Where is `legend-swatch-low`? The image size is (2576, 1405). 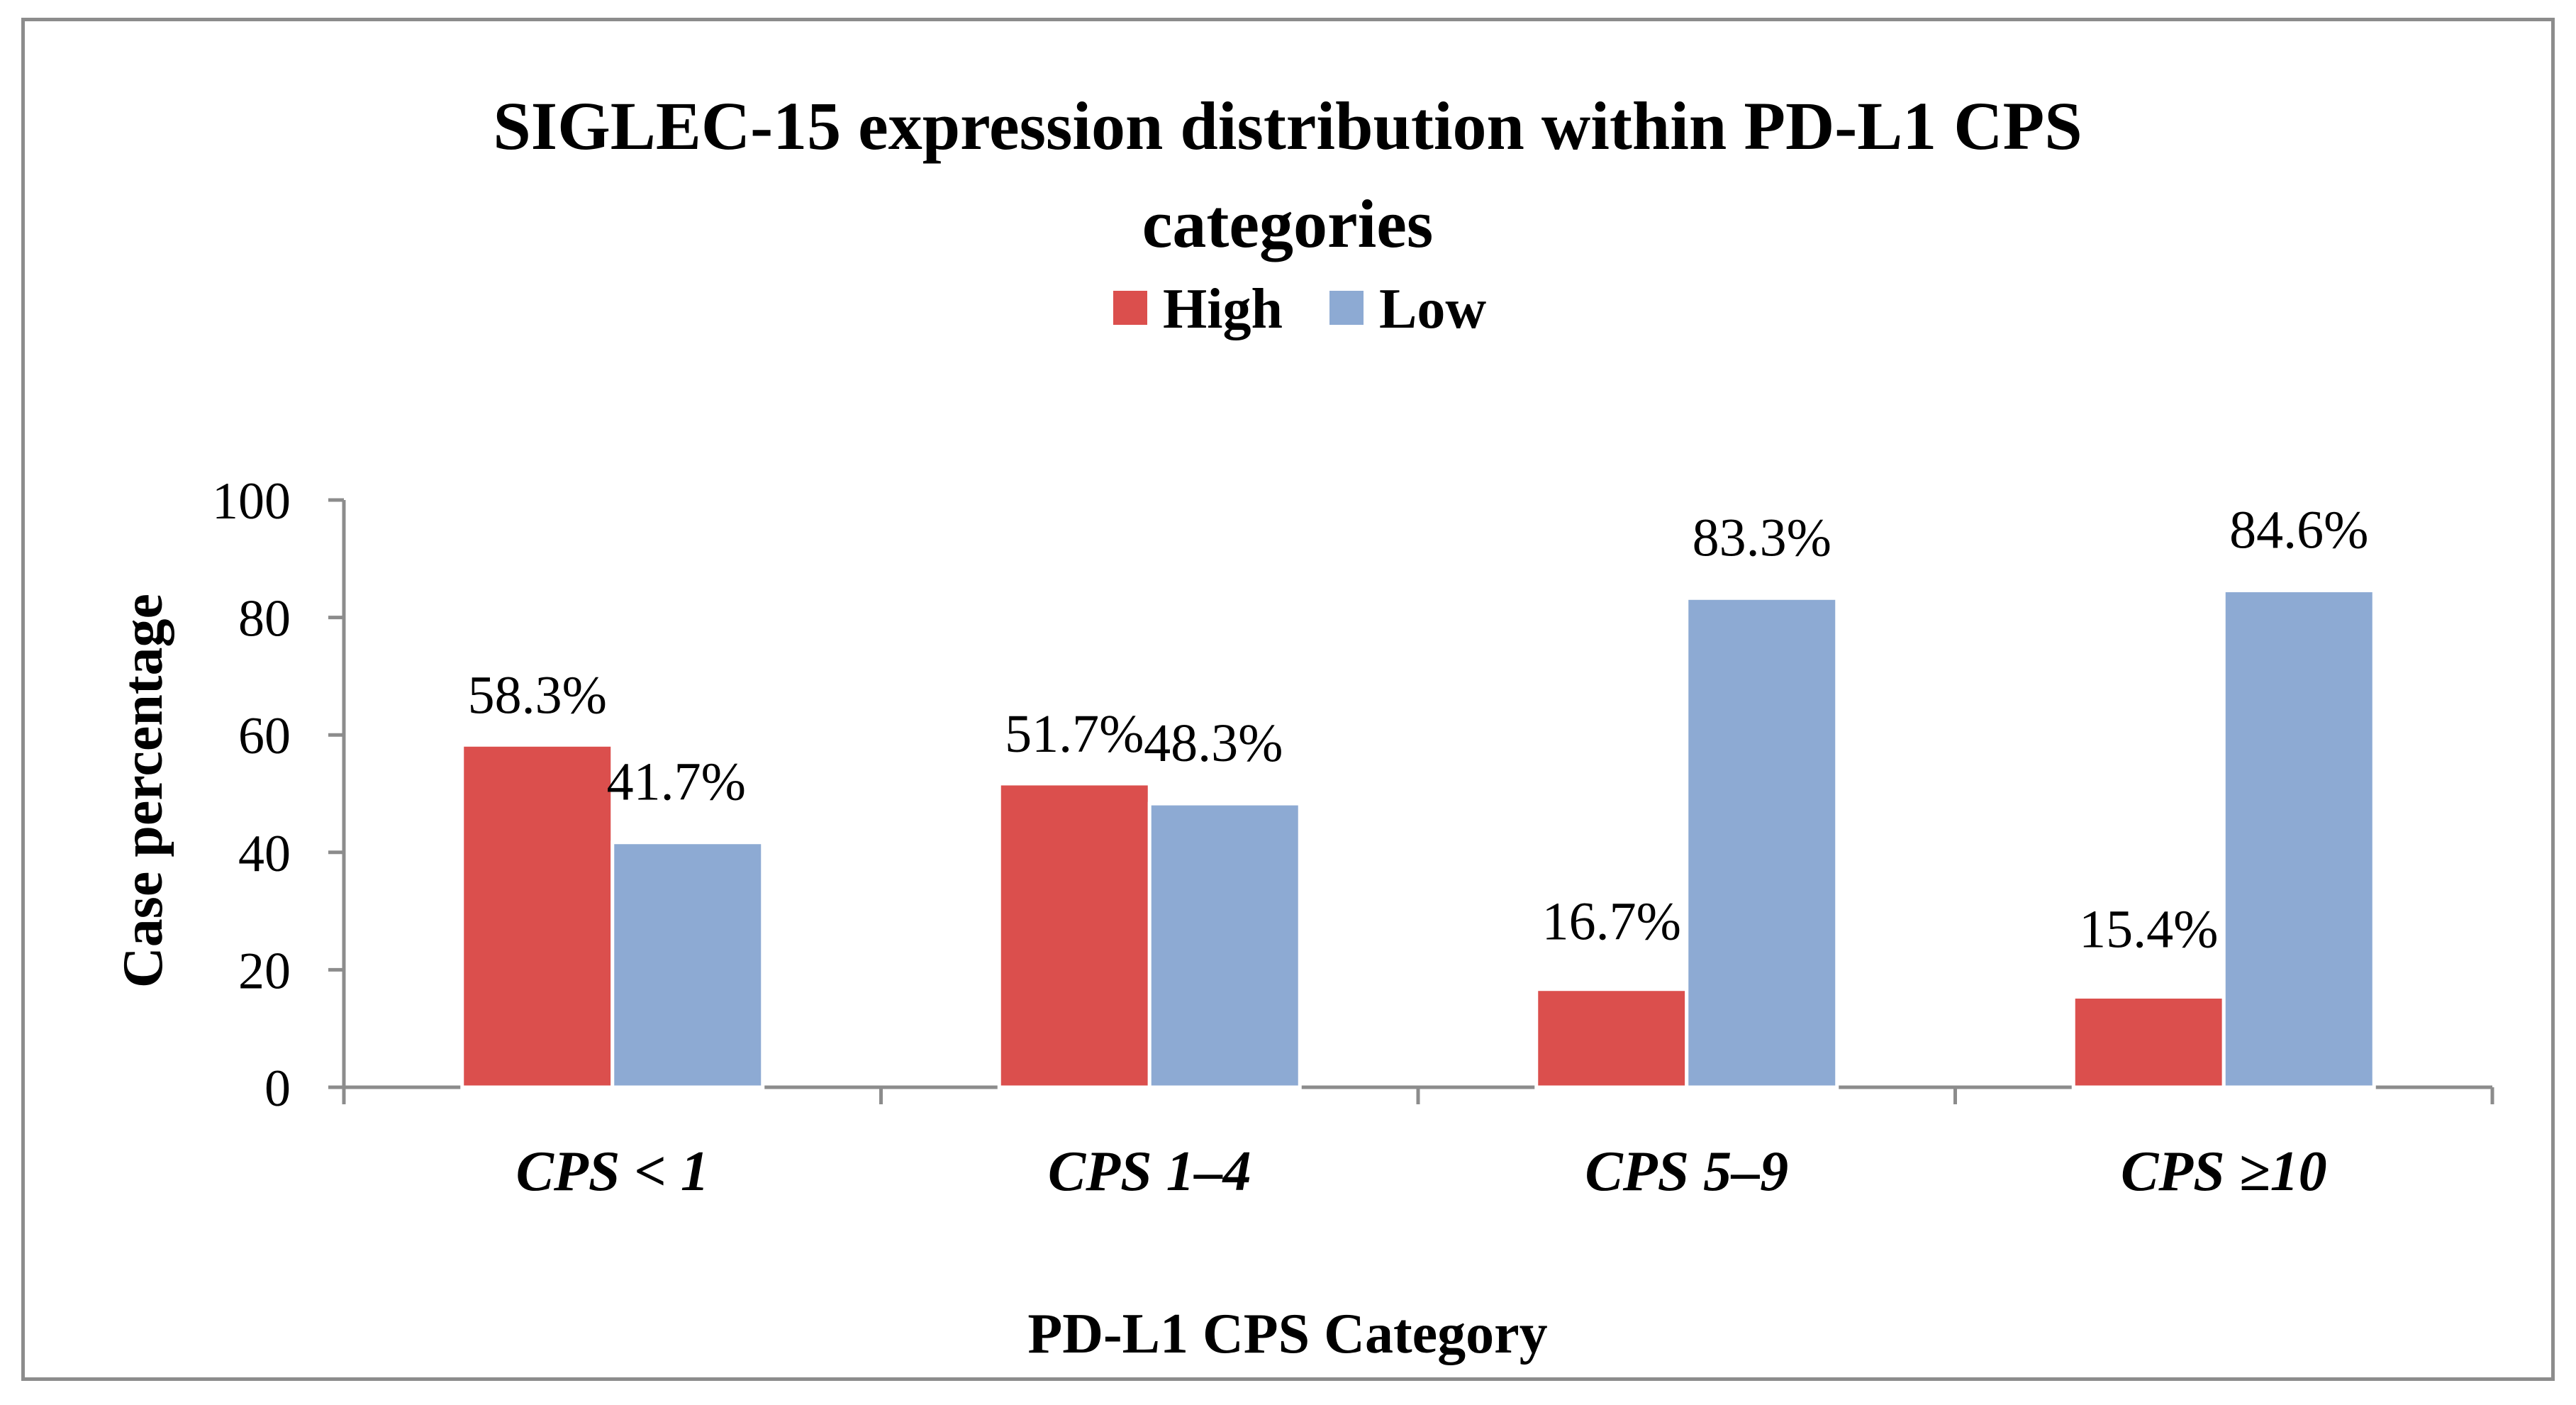 legend-swatch-low is located at coordinates (1346, 308).